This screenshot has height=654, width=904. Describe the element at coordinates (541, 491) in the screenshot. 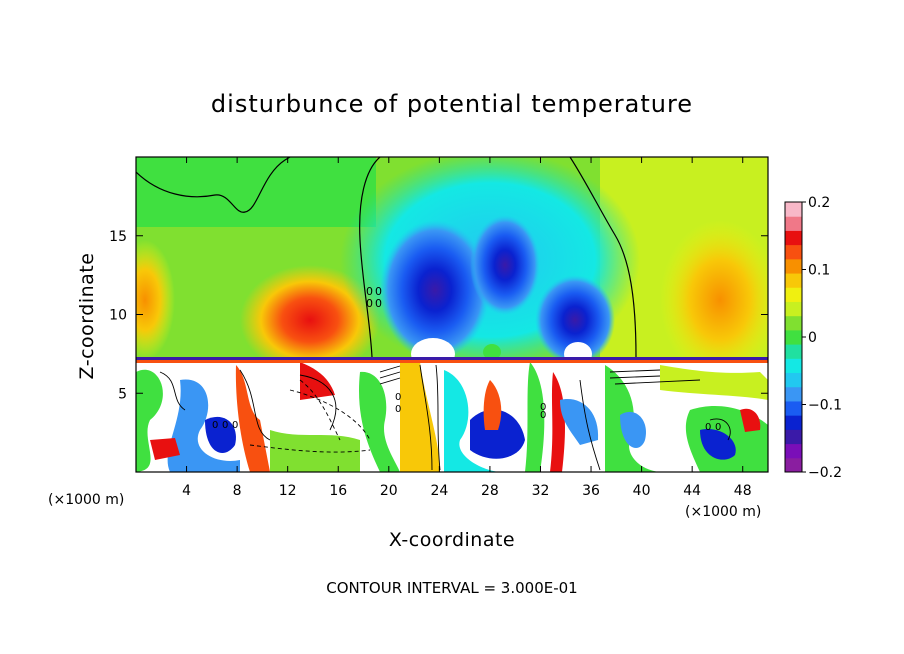

I see `x-tick-label: 32` at that location.